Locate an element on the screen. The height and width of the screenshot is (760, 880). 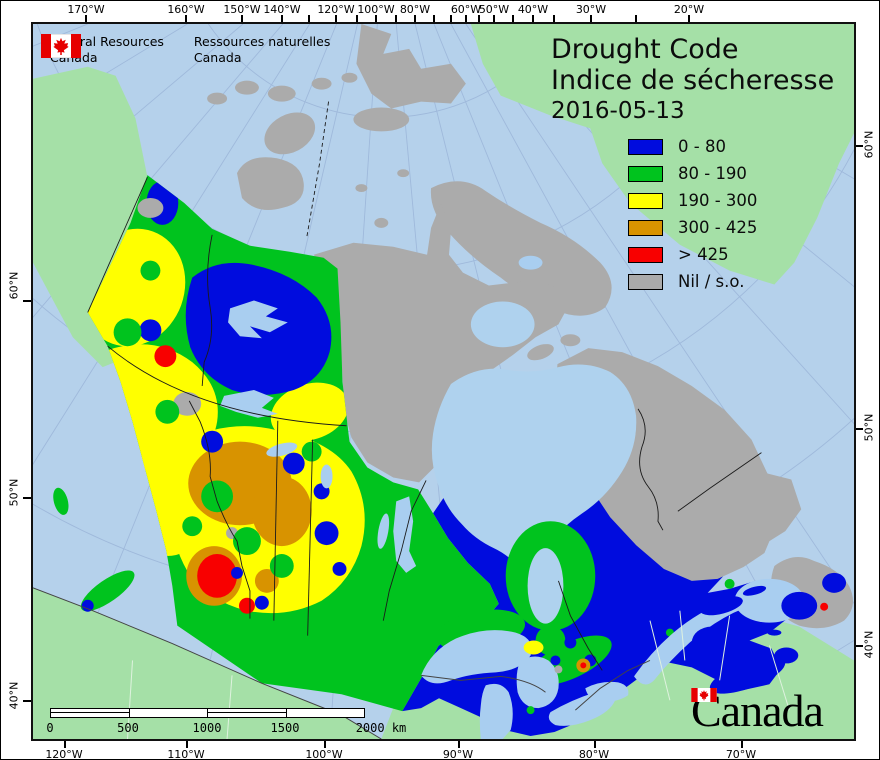
lon-label: 110°W is located at coordinates (186, 754).